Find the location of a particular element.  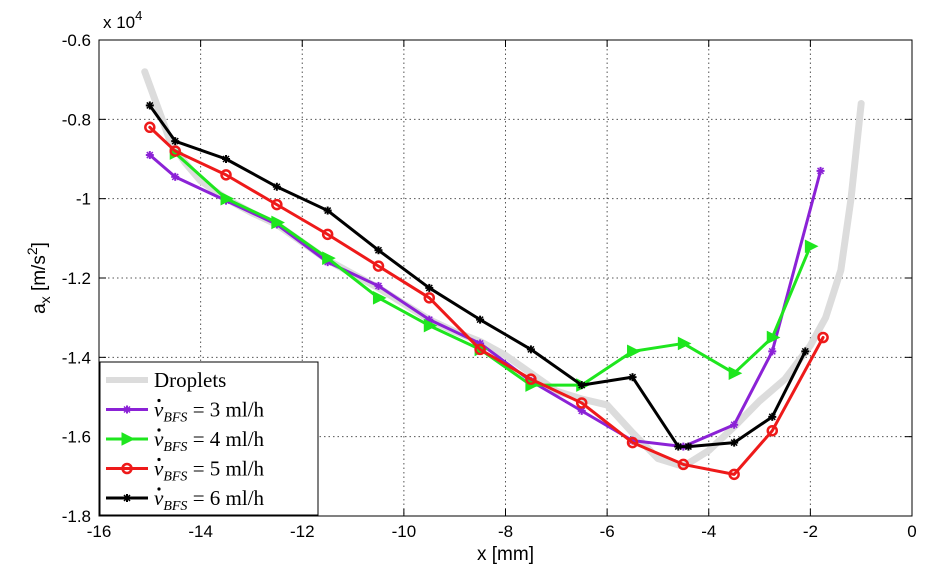

legend-label: Droplets is located at coordinates (190, 380).